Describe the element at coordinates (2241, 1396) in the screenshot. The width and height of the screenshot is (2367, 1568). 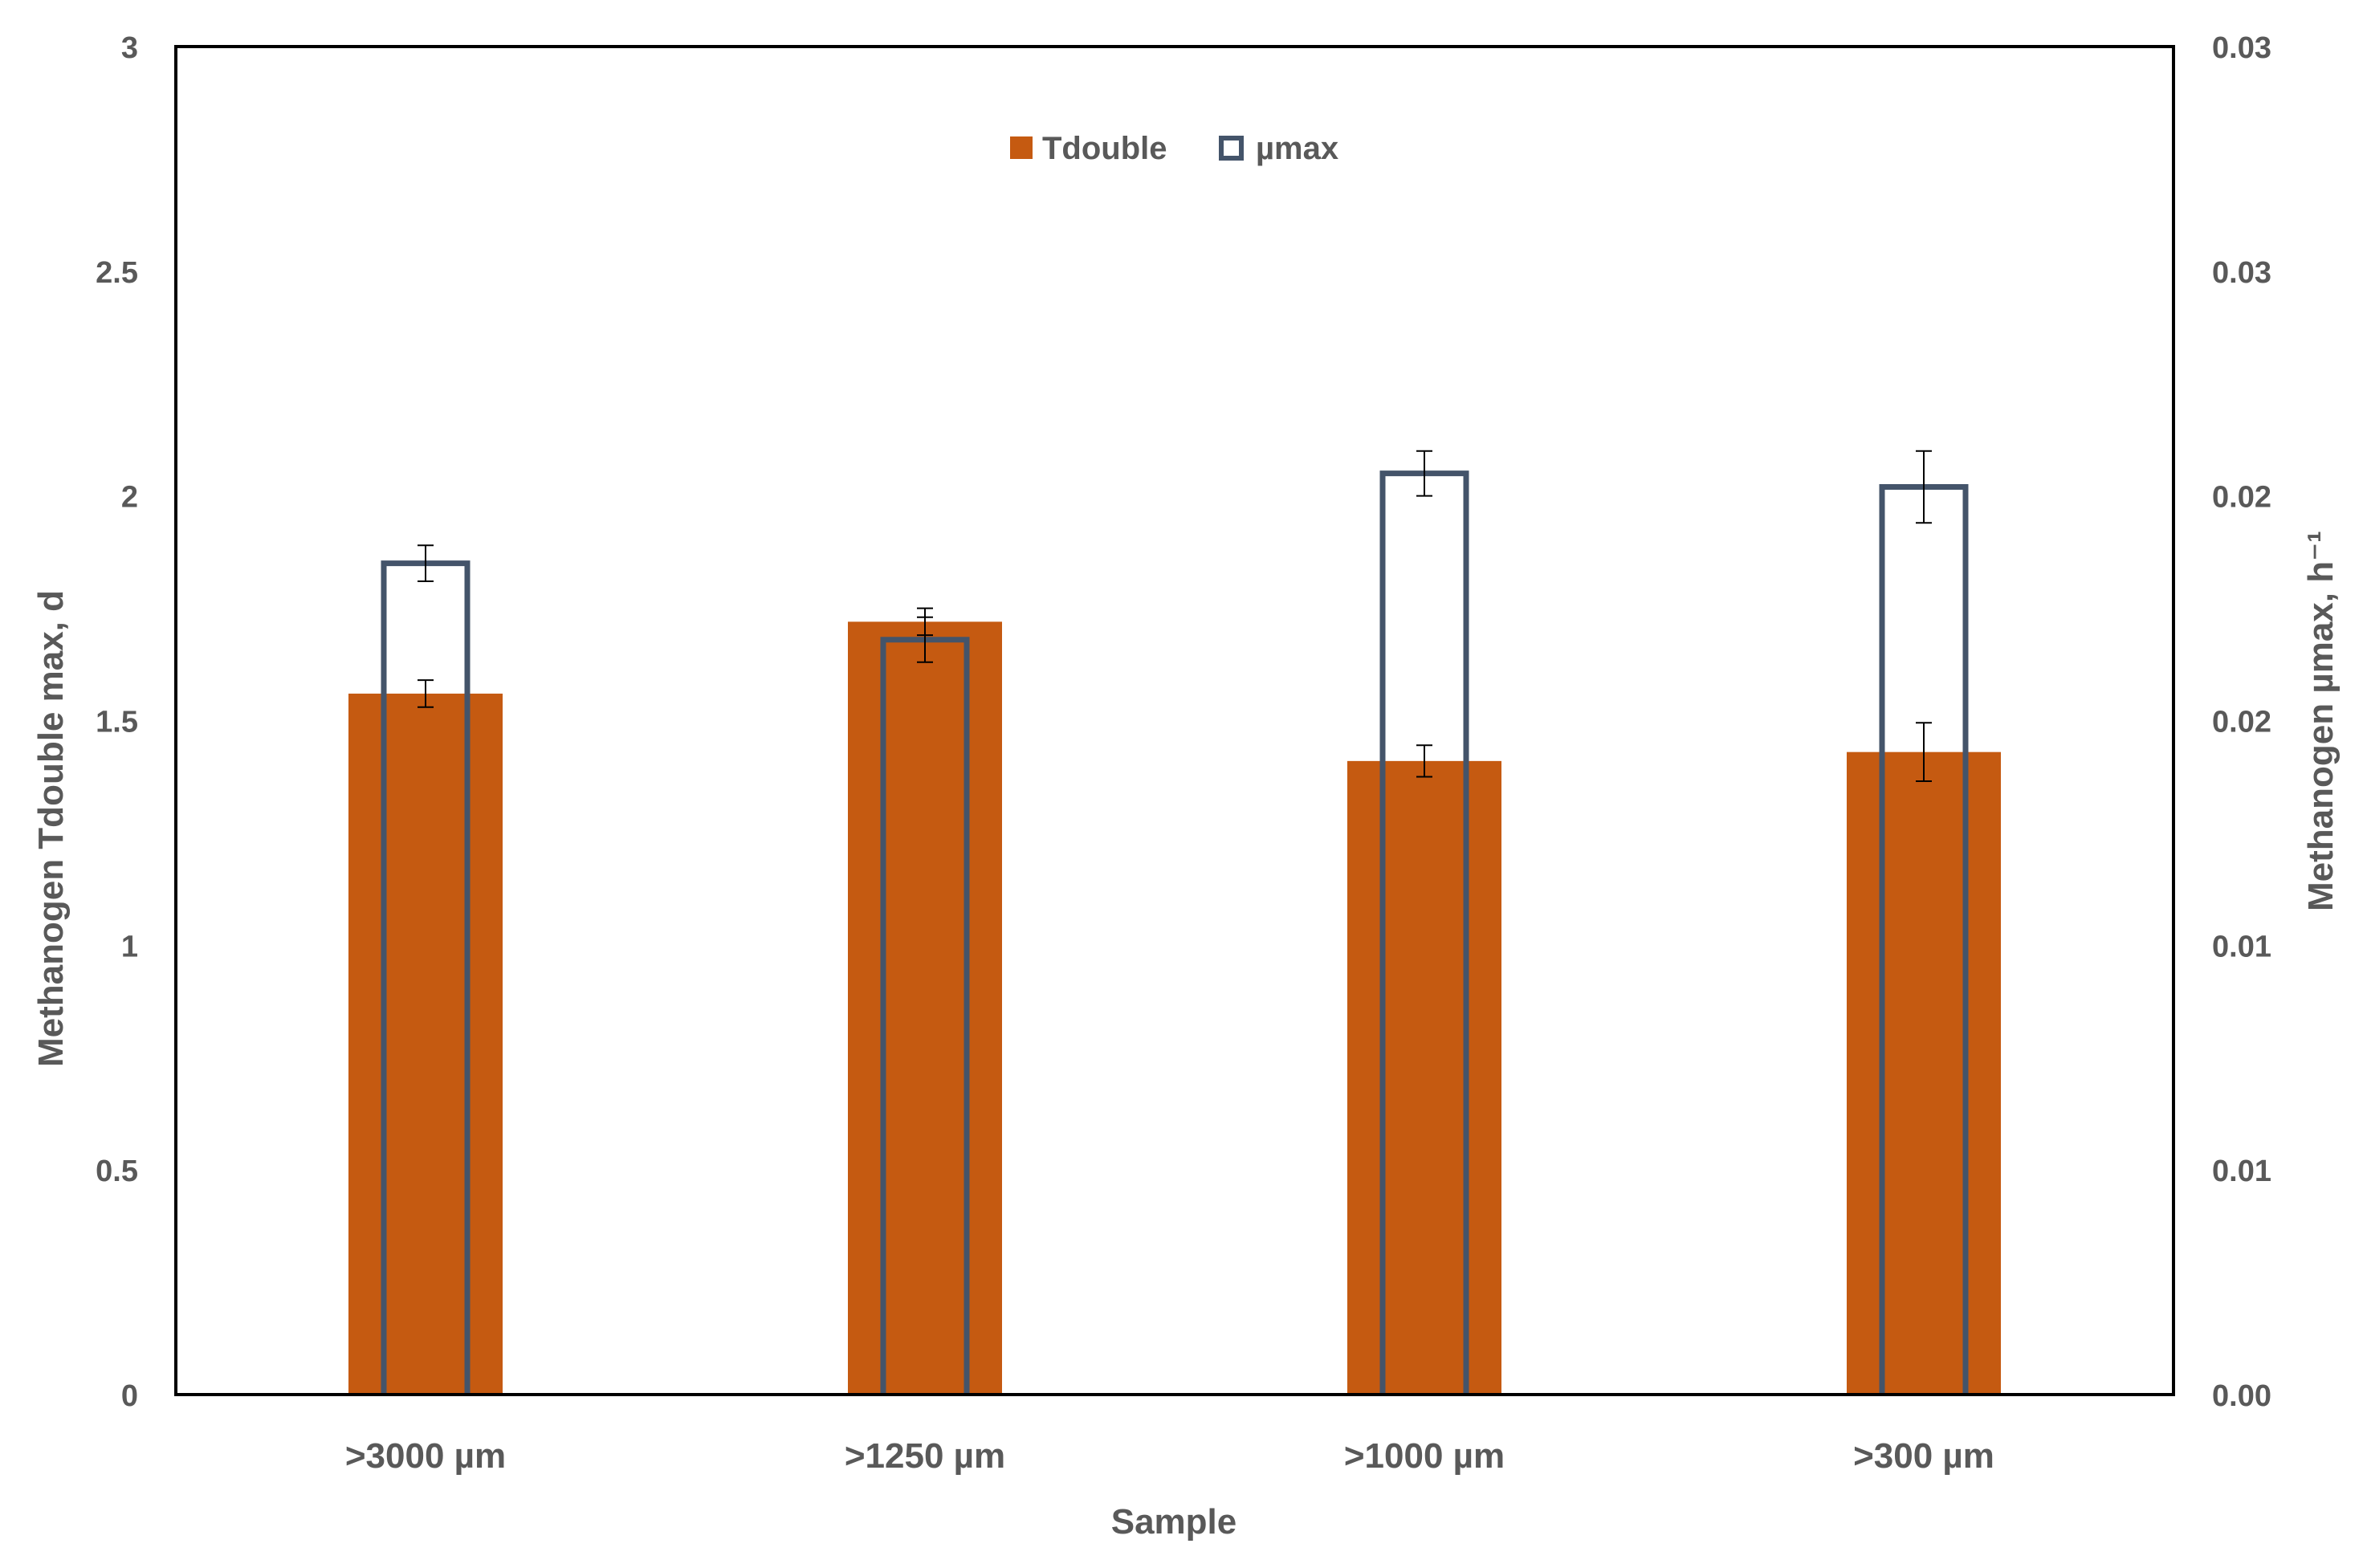
I see `right-tick-label: 0.00` at that location.